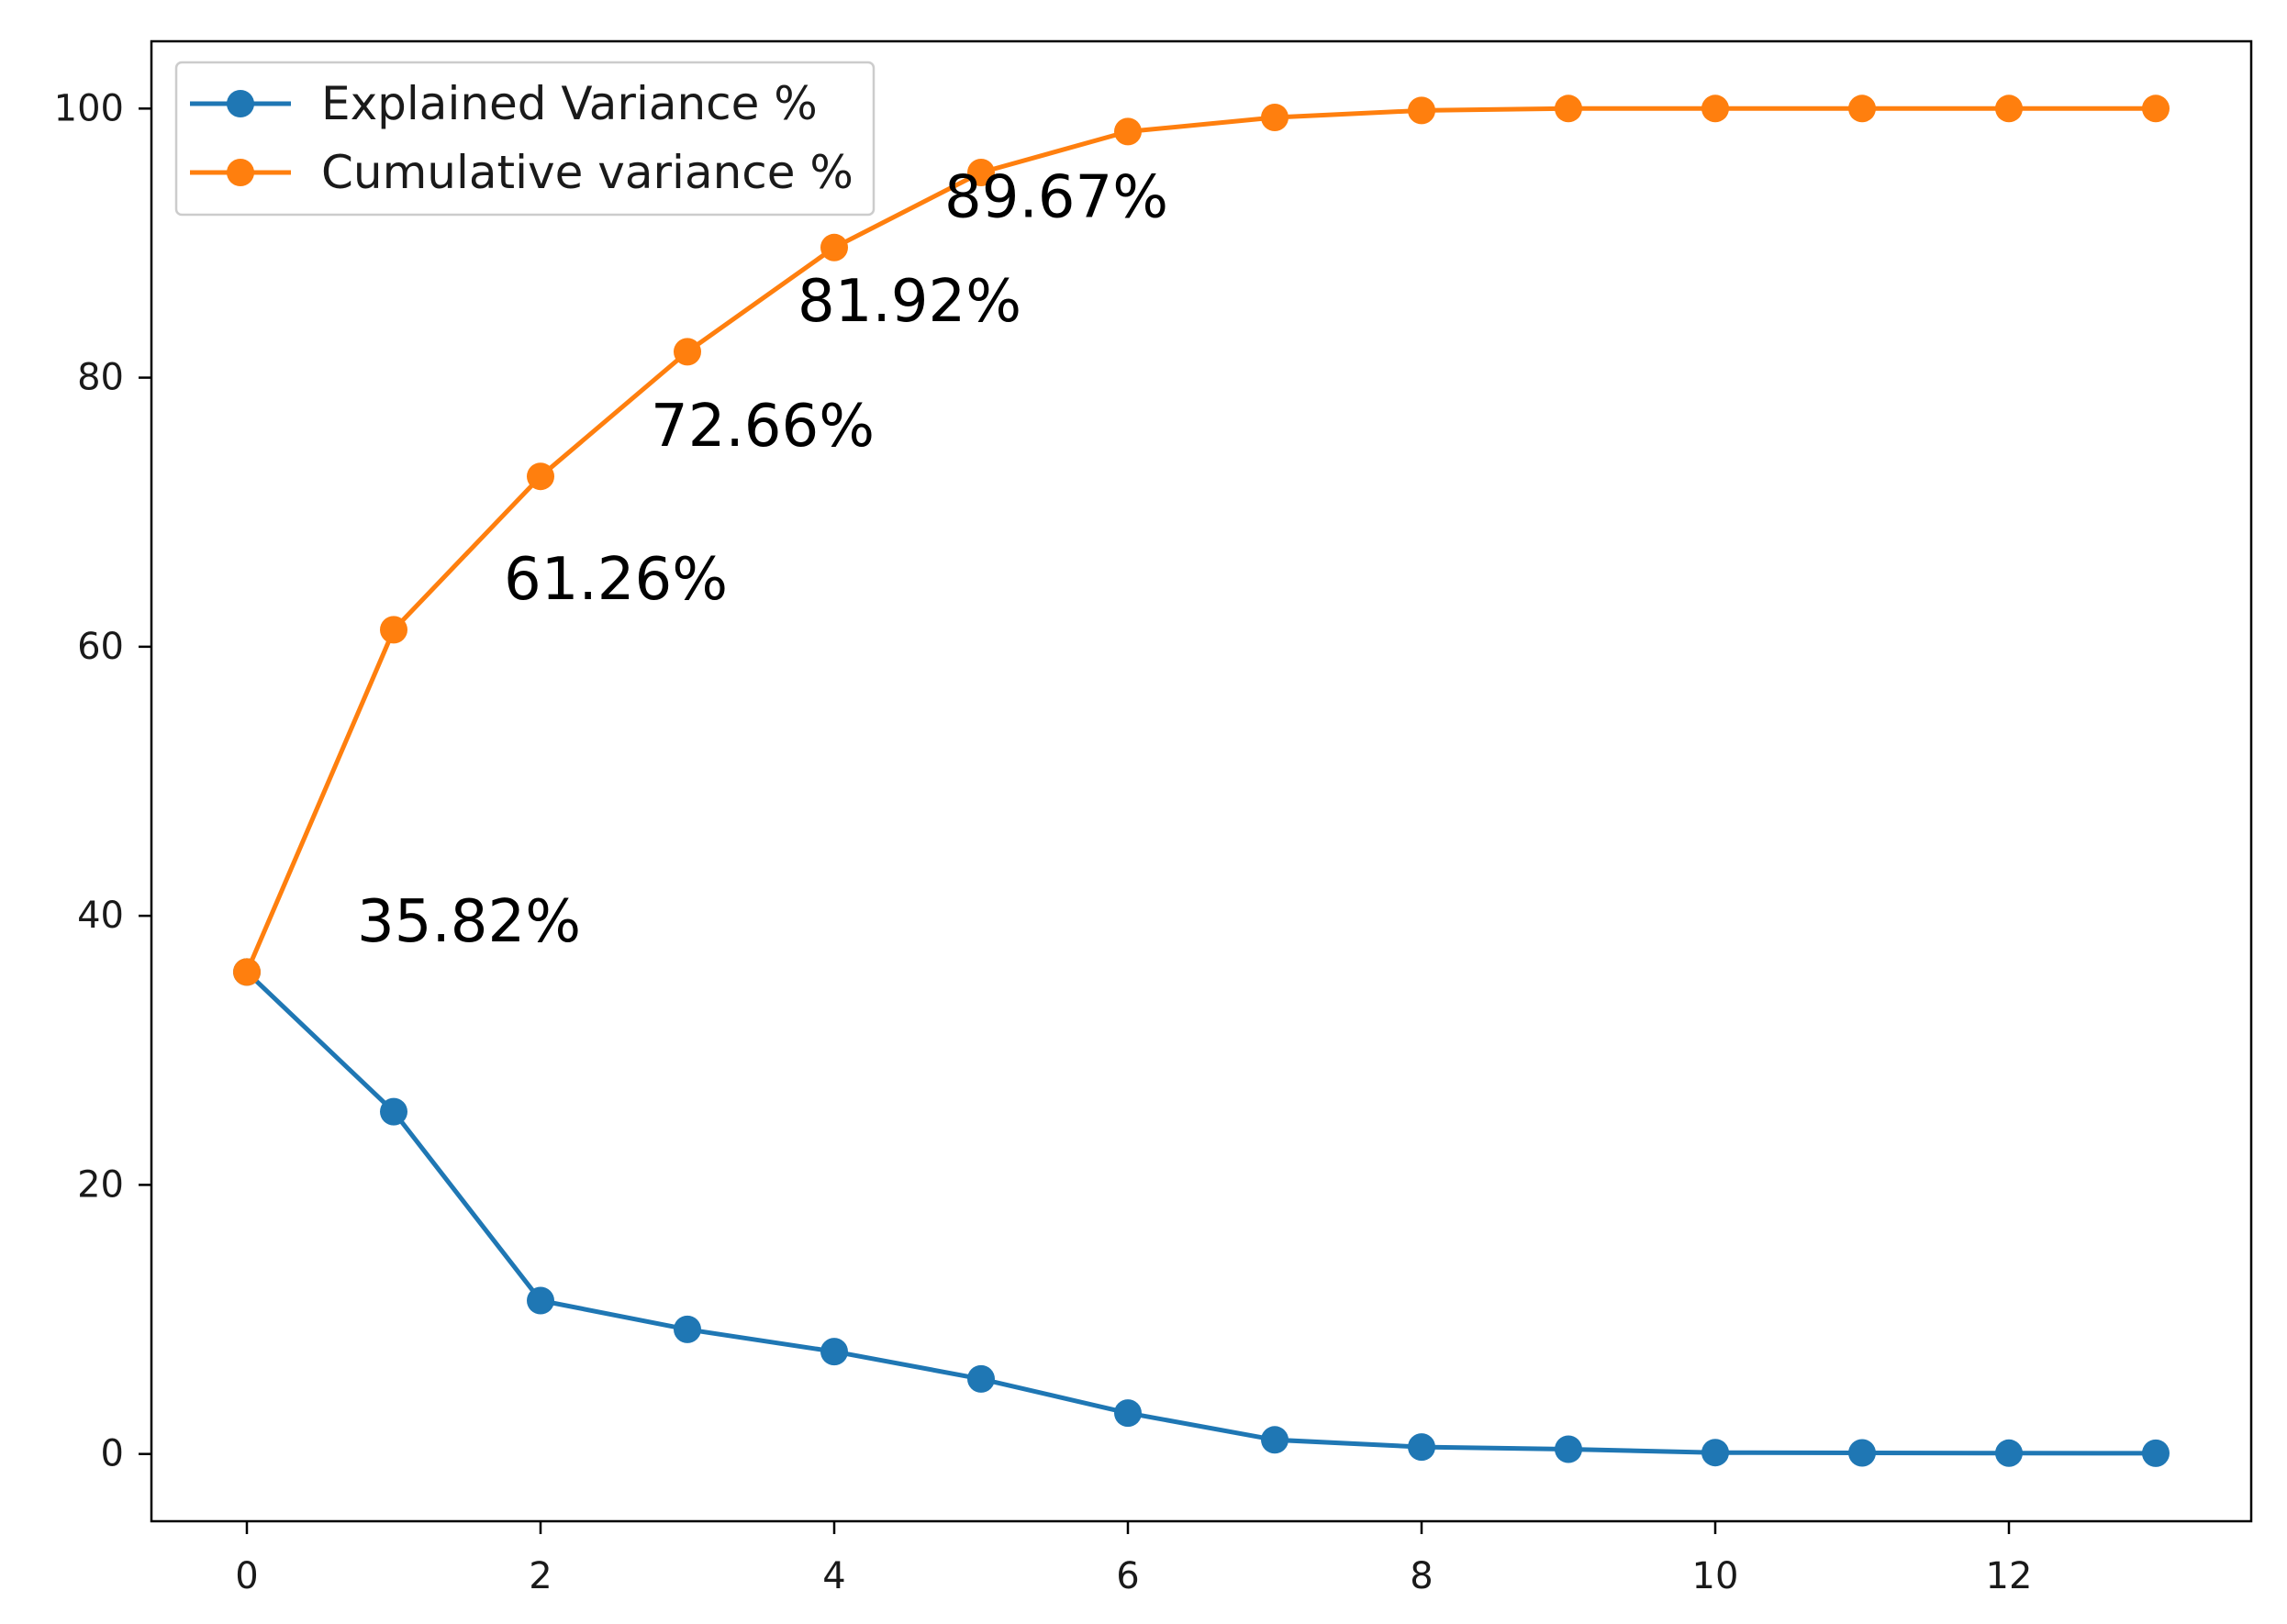 The image size is (2287, 1624). I want to click on legend-label-cumulative: Cumulative variance %, so click(587, 172).